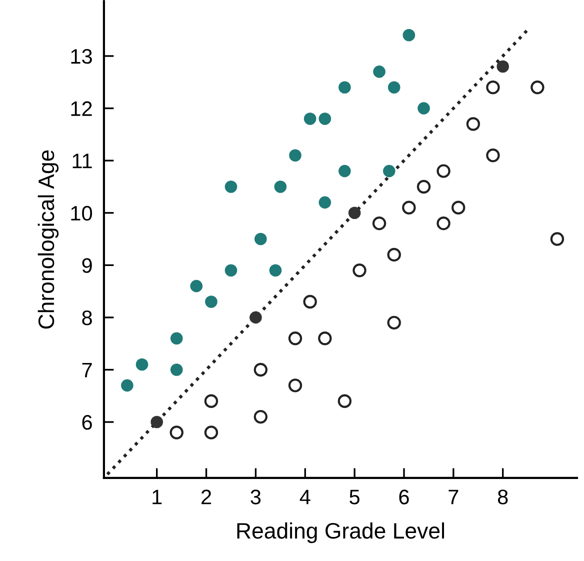 The image size is (584, 561). What do you see at coordinates (81, 108) in the screenshot?
I see `y-tick-label: 12` at bounding box center [81, 108].